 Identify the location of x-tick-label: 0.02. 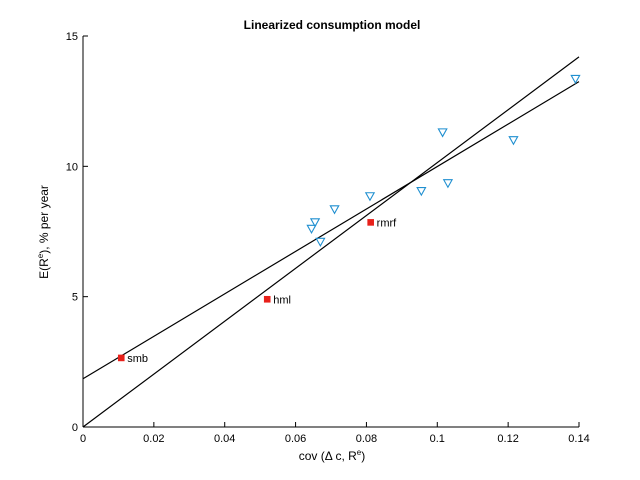
(153, 439).